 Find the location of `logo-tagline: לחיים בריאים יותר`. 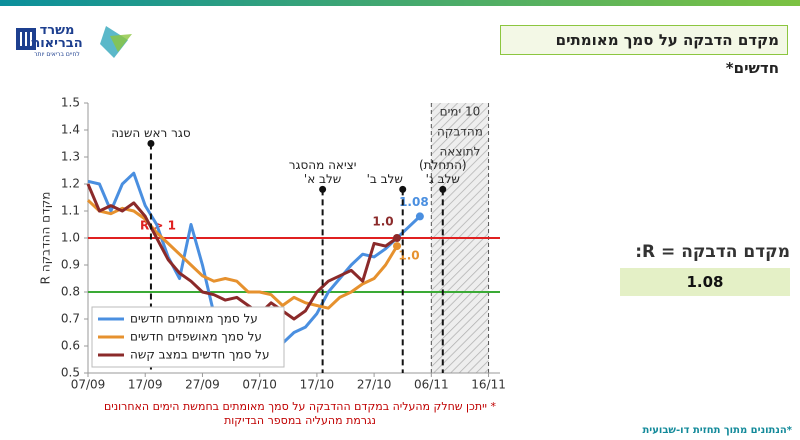

logo-tagline: לחיים בריאים יותר is located at coordinates (57, 54).